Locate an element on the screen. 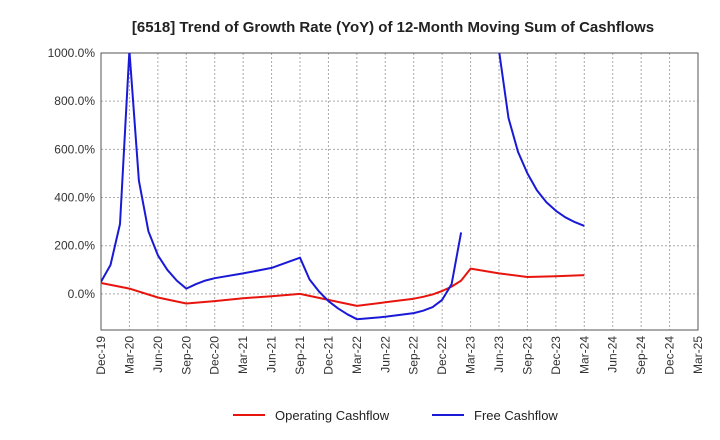 This screenshot has width=720, height=440. x-tick-label: Sep-24 is located at coordinates (641, 355).